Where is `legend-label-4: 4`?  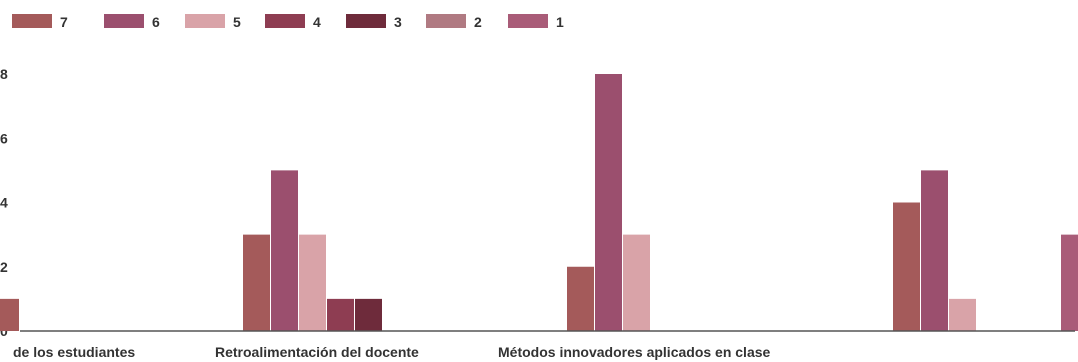
legend-label-4: 4 is located at coordinates (317, 22).